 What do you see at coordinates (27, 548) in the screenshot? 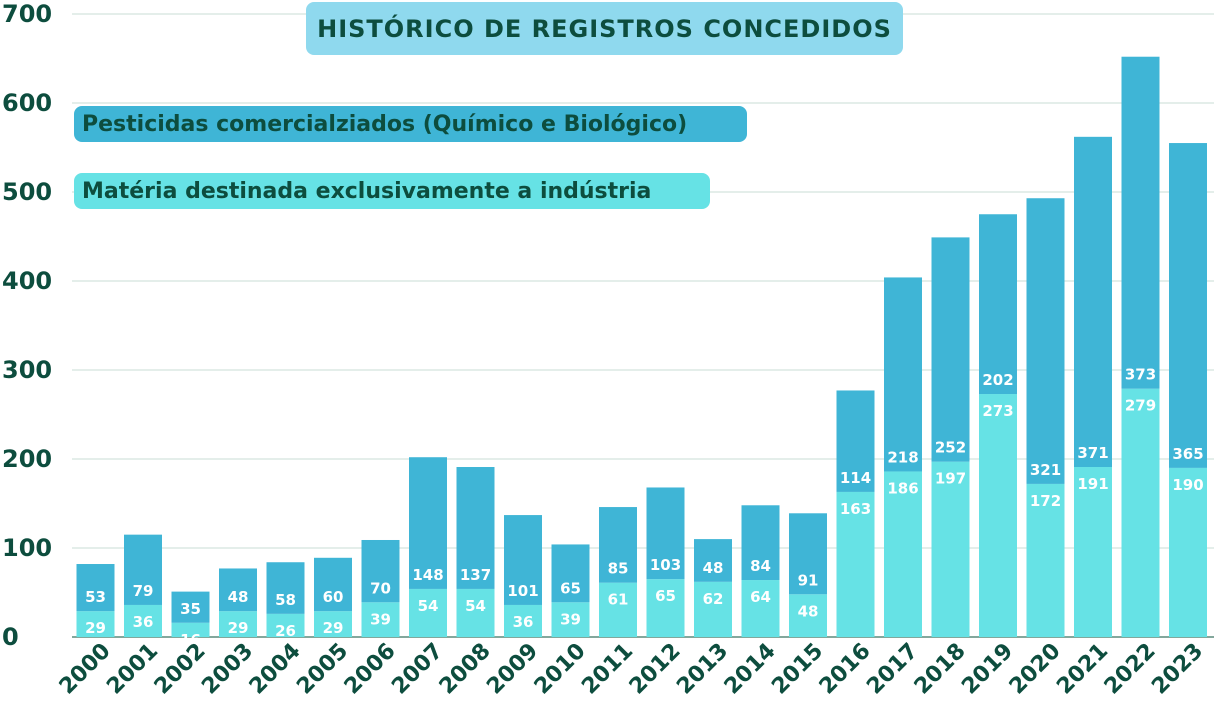
I see `y-tick-label: 100` at bounding box center [27, 548].